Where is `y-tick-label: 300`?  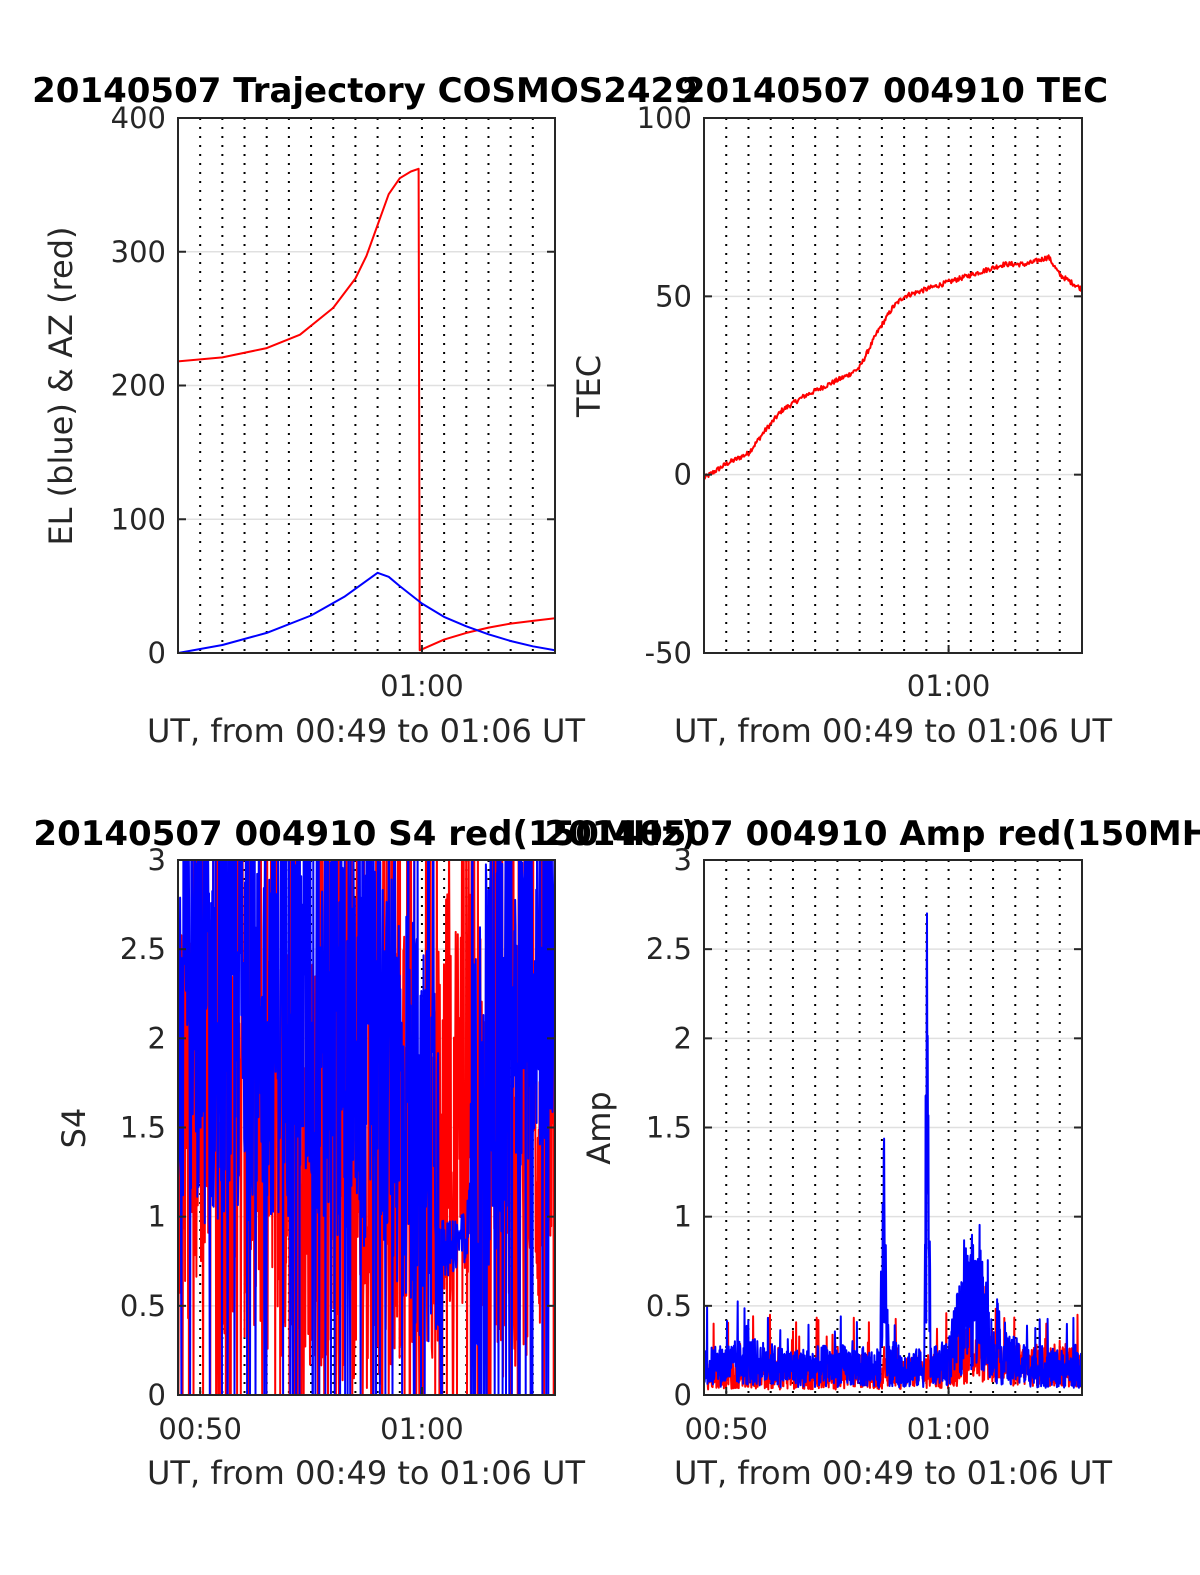
y-tick-label: 300 is located at coordinates (138, 252).